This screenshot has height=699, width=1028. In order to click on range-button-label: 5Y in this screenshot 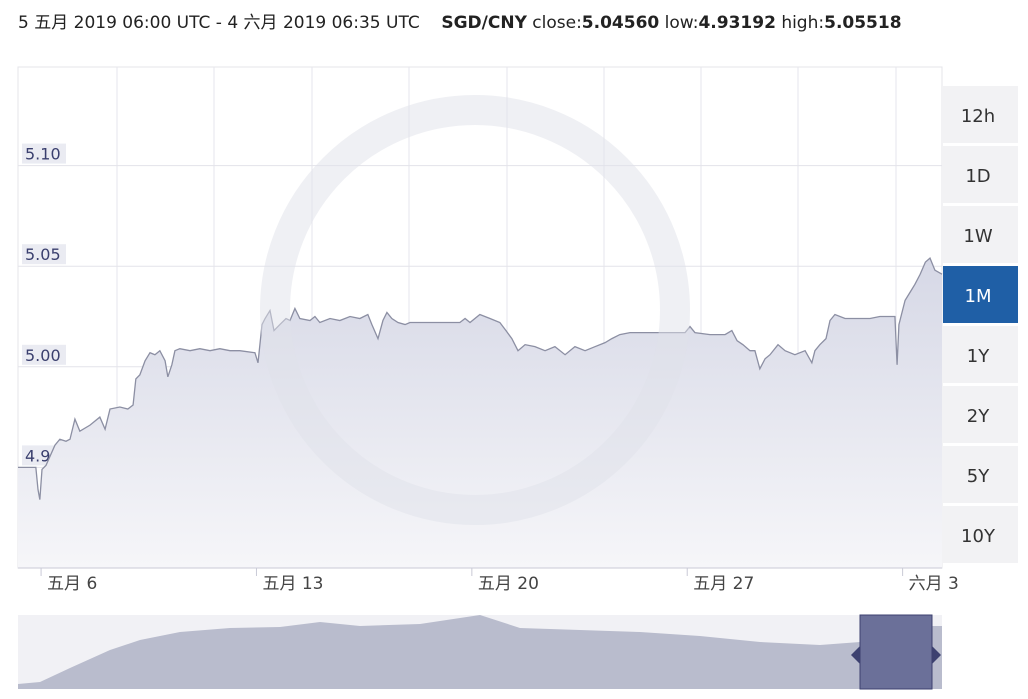, I will do `click(978, 476)`.